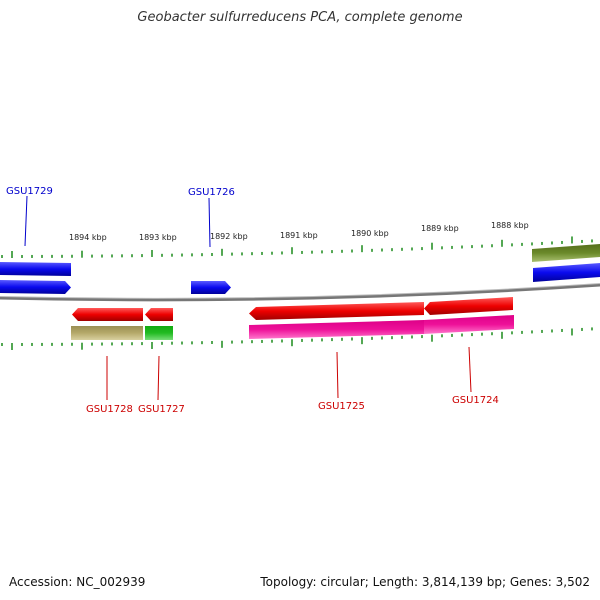 The width and height of the screenshot is (600, 600). I want to click on scale-label: 1892 kbp, so click(229, 236).